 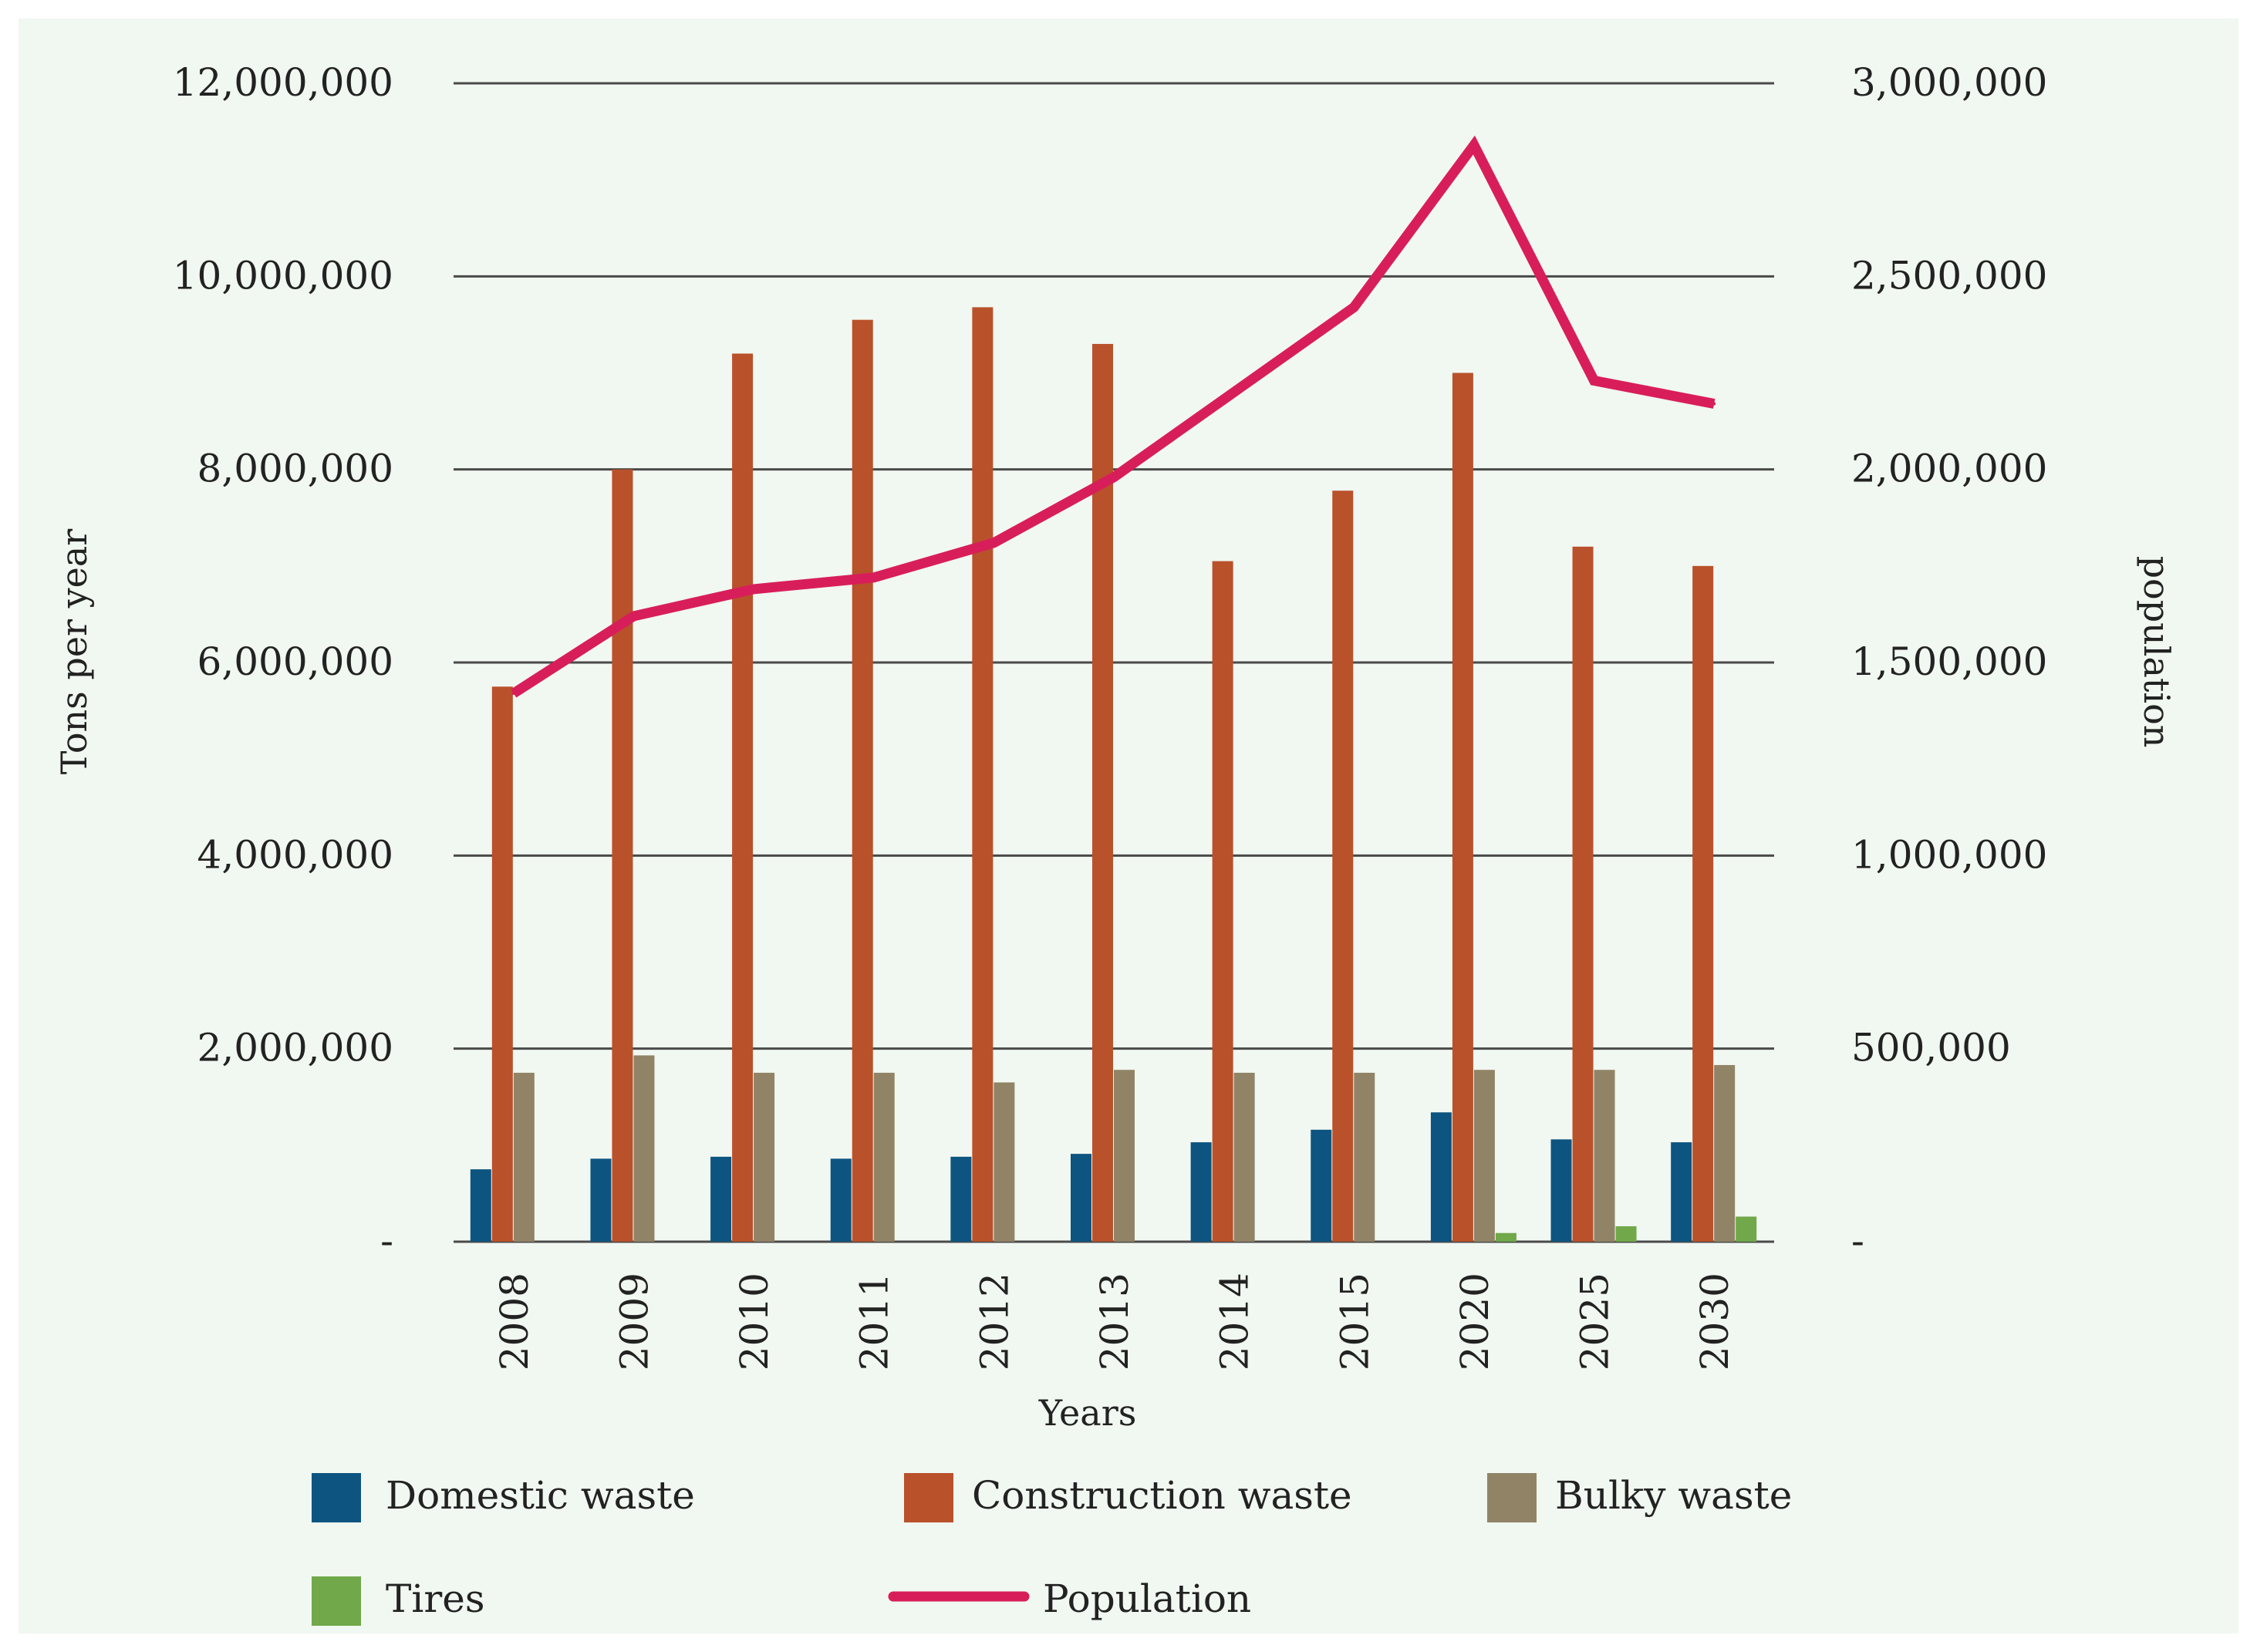 What do you see at coordinates (1949, 469) in the screenshot?
I see `y2-tick-label: 2,000,000` at bounding box center [1949, 469].